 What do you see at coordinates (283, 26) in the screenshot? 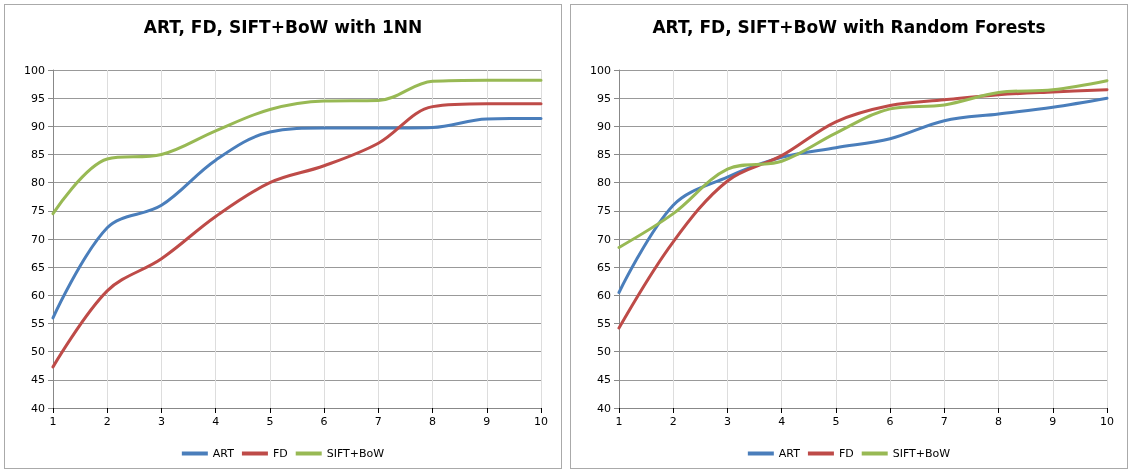
I see `chart-title: ART, FD, SIFT+BoW with 1NN` at bounding box center [283, 26].